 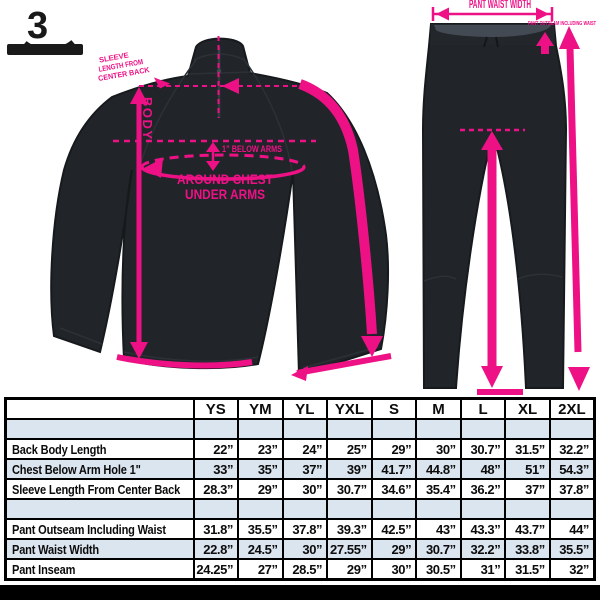 What do you see at coordinates (569, 37) in the screenshot?
I see `outseam-arrow-up-icon` at bounding box center [569, 37].